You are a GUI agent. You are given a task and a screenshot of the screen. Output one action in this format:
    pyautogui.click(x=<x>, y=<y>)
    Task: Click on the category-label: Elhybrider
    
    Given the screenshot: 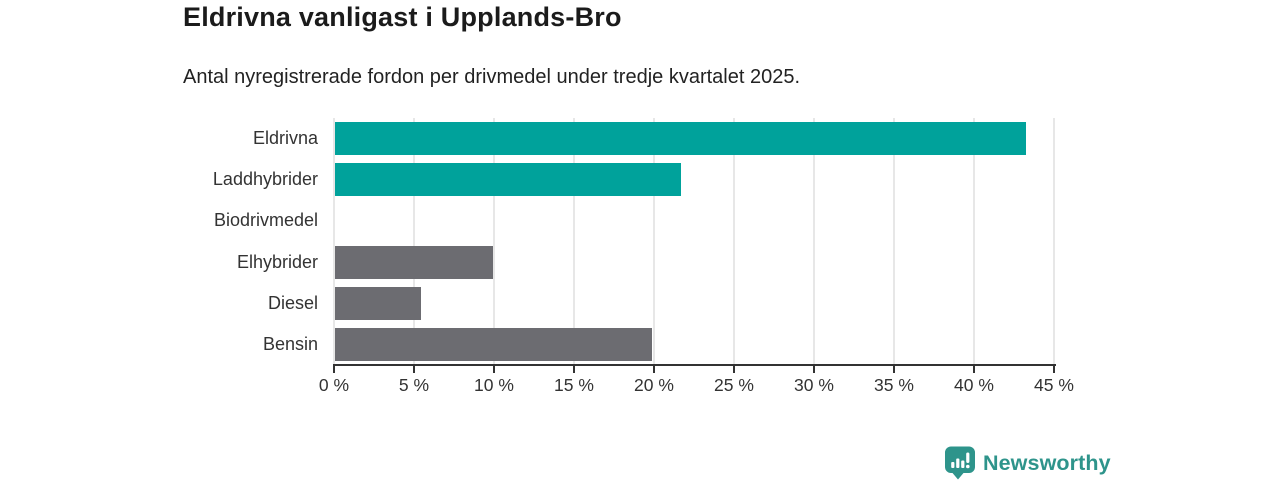 What is the action you would take?
    pyautogui.click(x=277, y=261)
    